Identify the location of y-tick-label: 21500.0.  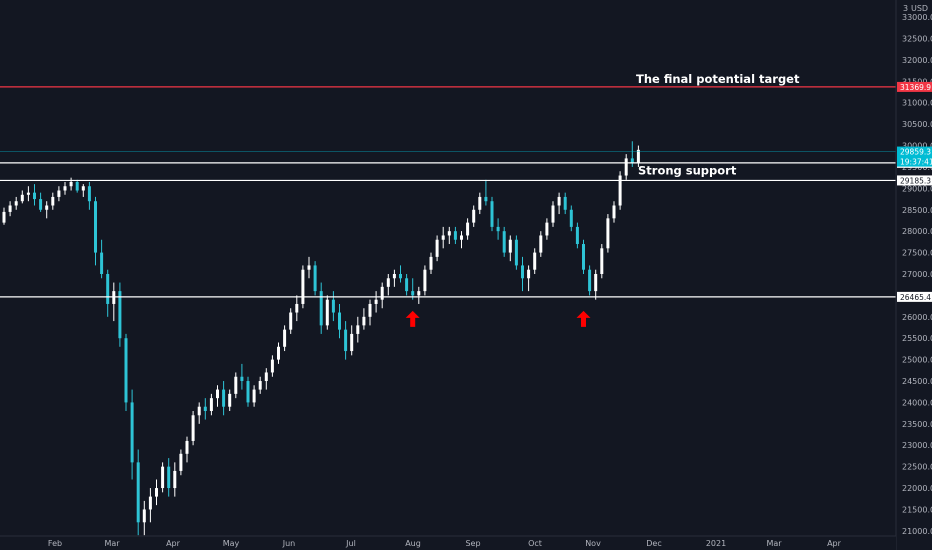
(917, 509).